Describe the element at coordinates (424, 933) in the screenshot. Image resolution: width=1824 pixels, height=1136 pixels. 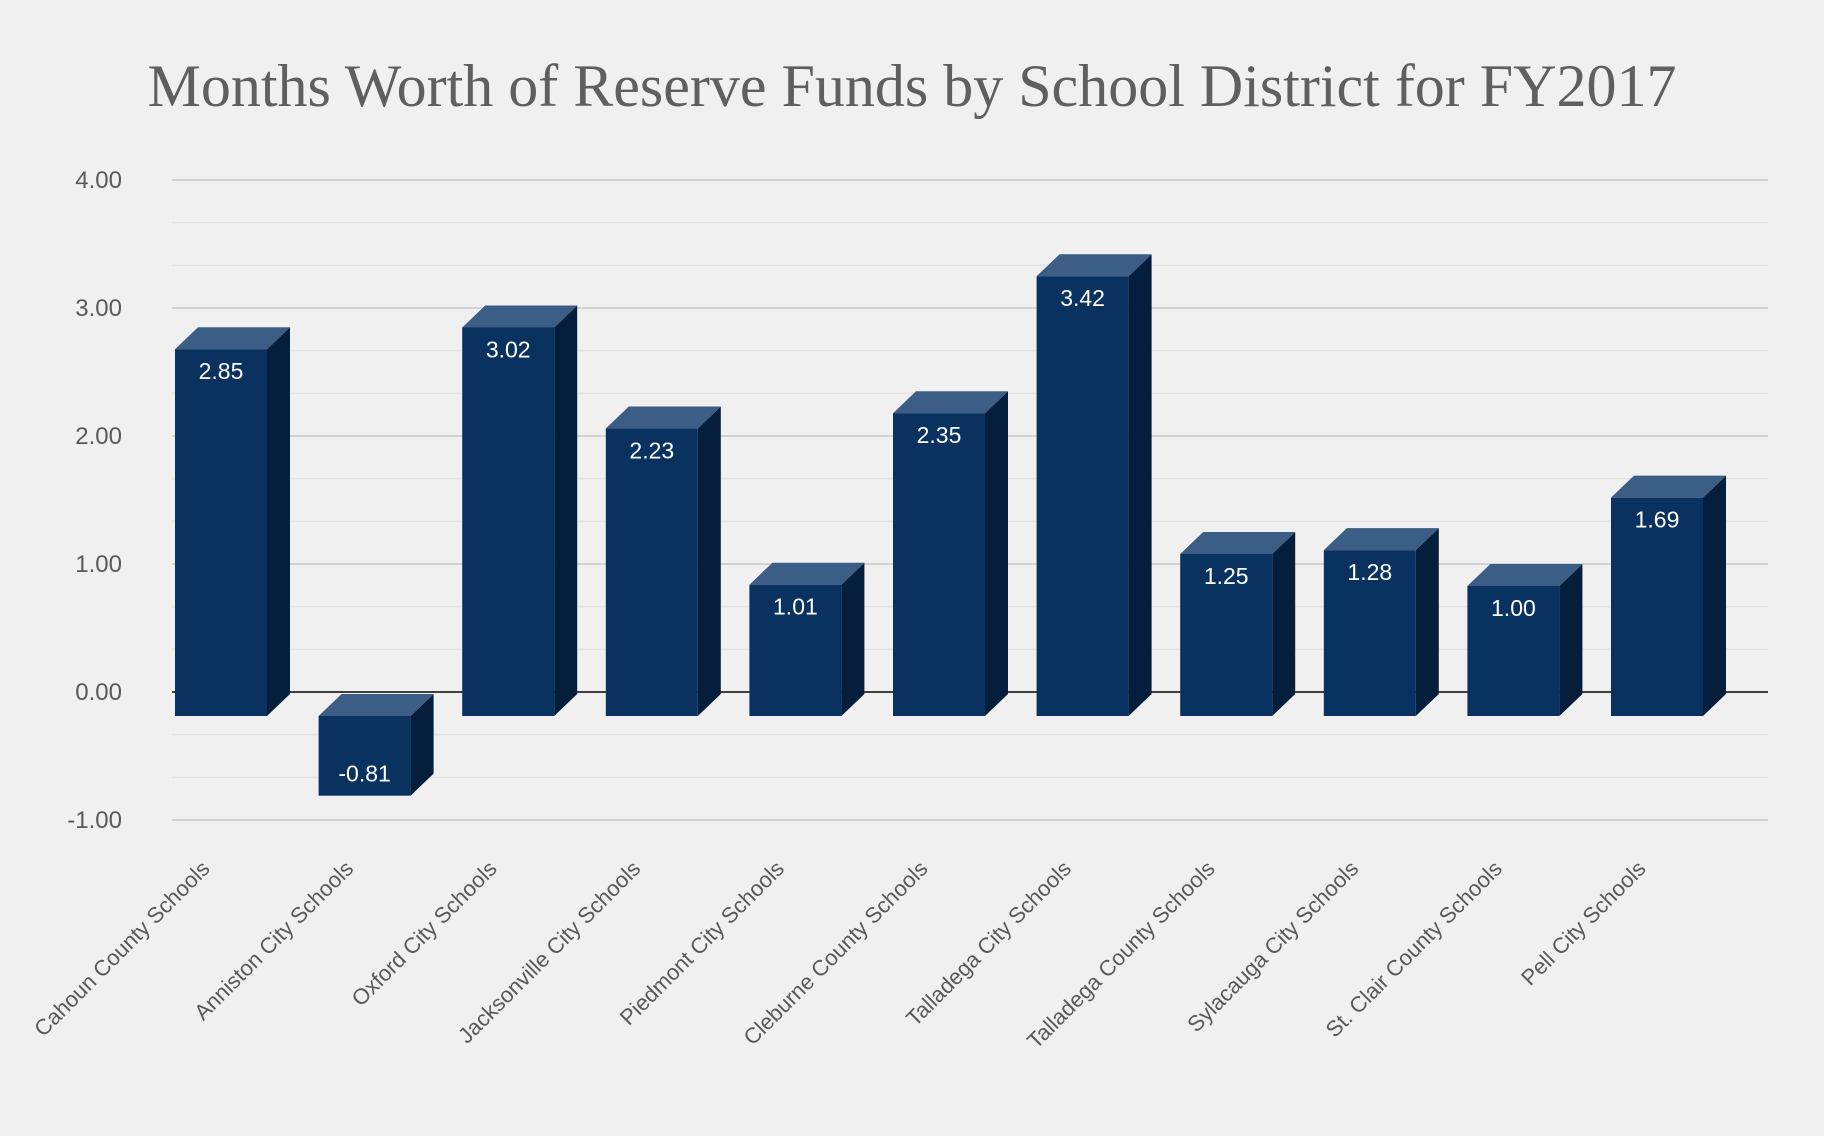
I see `category-label: Oxford City Schools` at that location.